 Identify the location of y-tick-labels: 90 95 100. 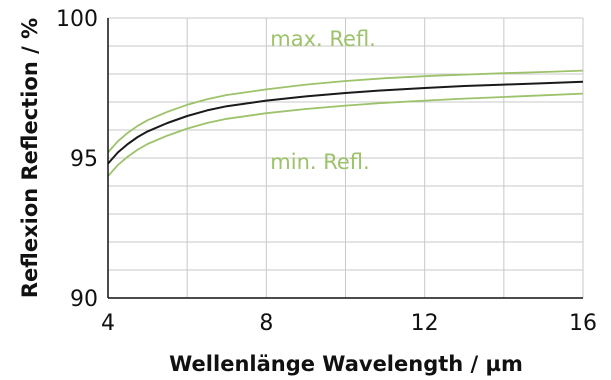
(77, 159).